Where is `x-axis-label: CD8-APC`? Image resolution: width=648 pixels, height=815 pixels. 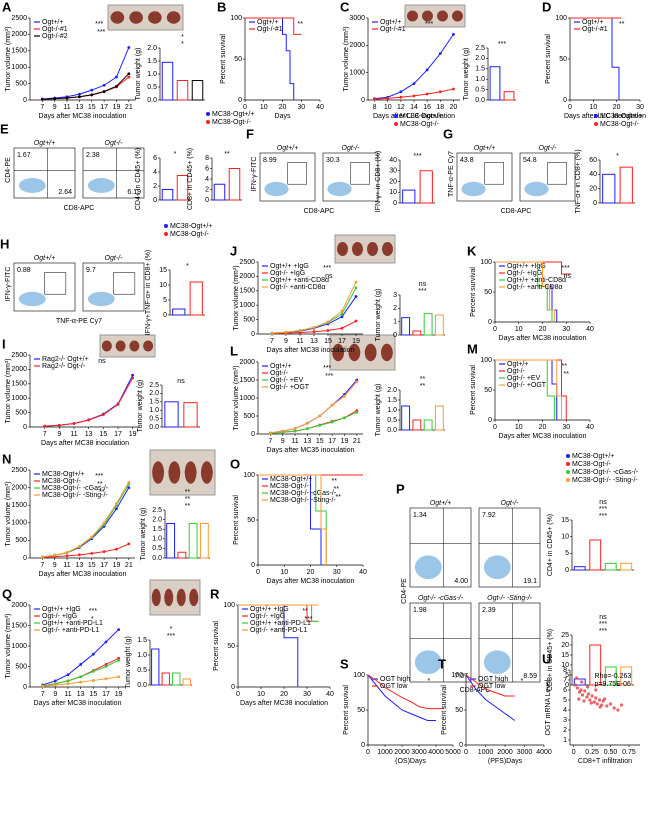 x-axis-label: CD8-APC is located at coordinates (475, 690).